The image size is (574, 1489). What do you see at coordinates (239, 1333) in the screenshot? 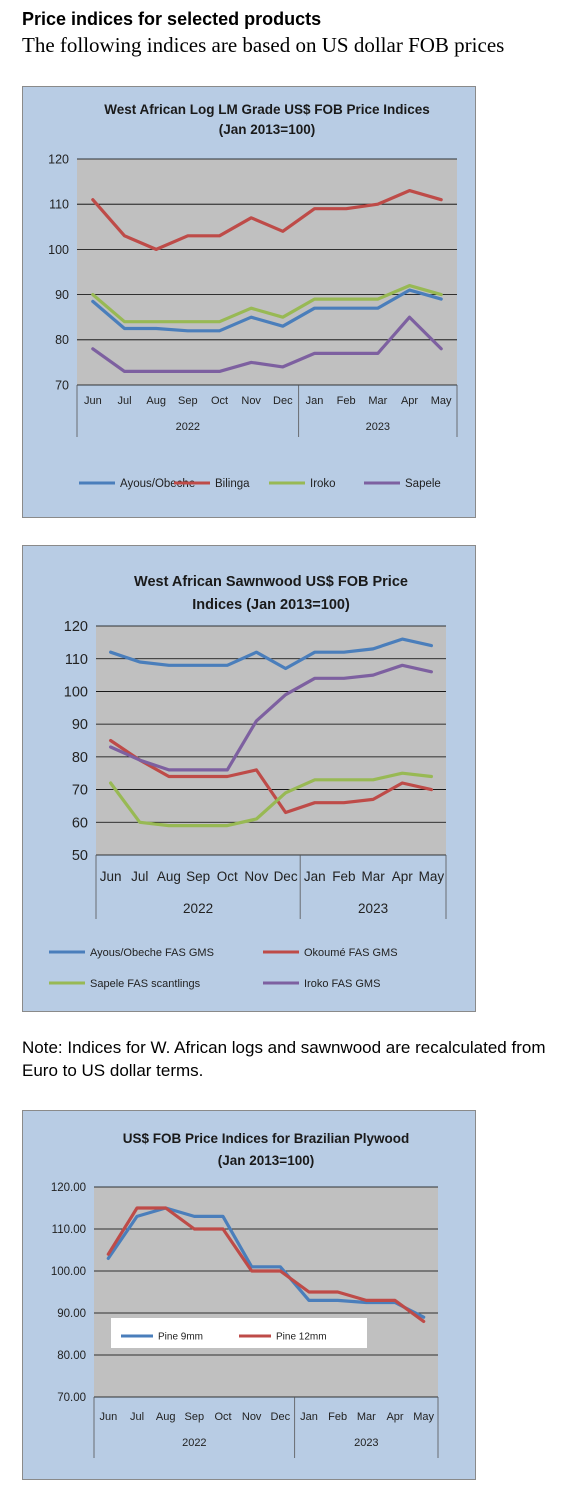
I see `legend-box` at bounding box center [239, 1333].